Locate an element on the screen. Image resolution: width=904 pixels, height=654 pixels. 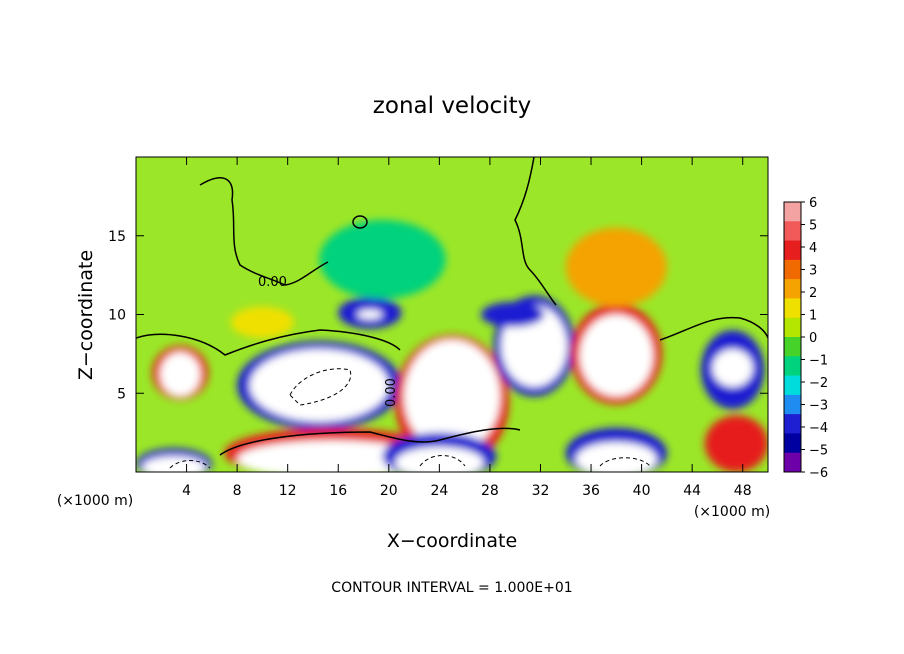
colorbar-tick-label: −2 is located at coordinates (818, 383).